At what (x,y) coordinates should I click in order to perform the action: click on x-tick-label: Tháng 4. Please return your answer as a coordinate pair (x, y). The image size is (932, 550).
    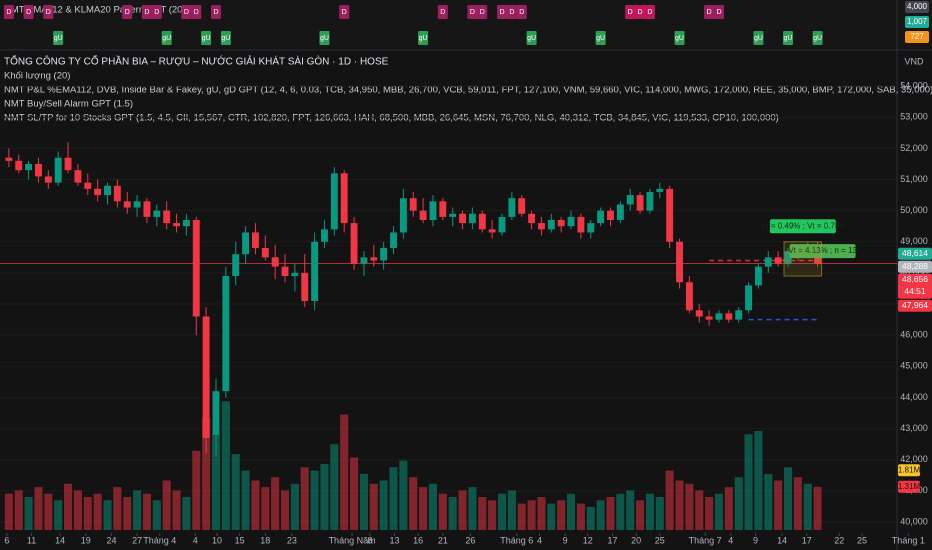
    Looking at the image, I should click on (159, 540).